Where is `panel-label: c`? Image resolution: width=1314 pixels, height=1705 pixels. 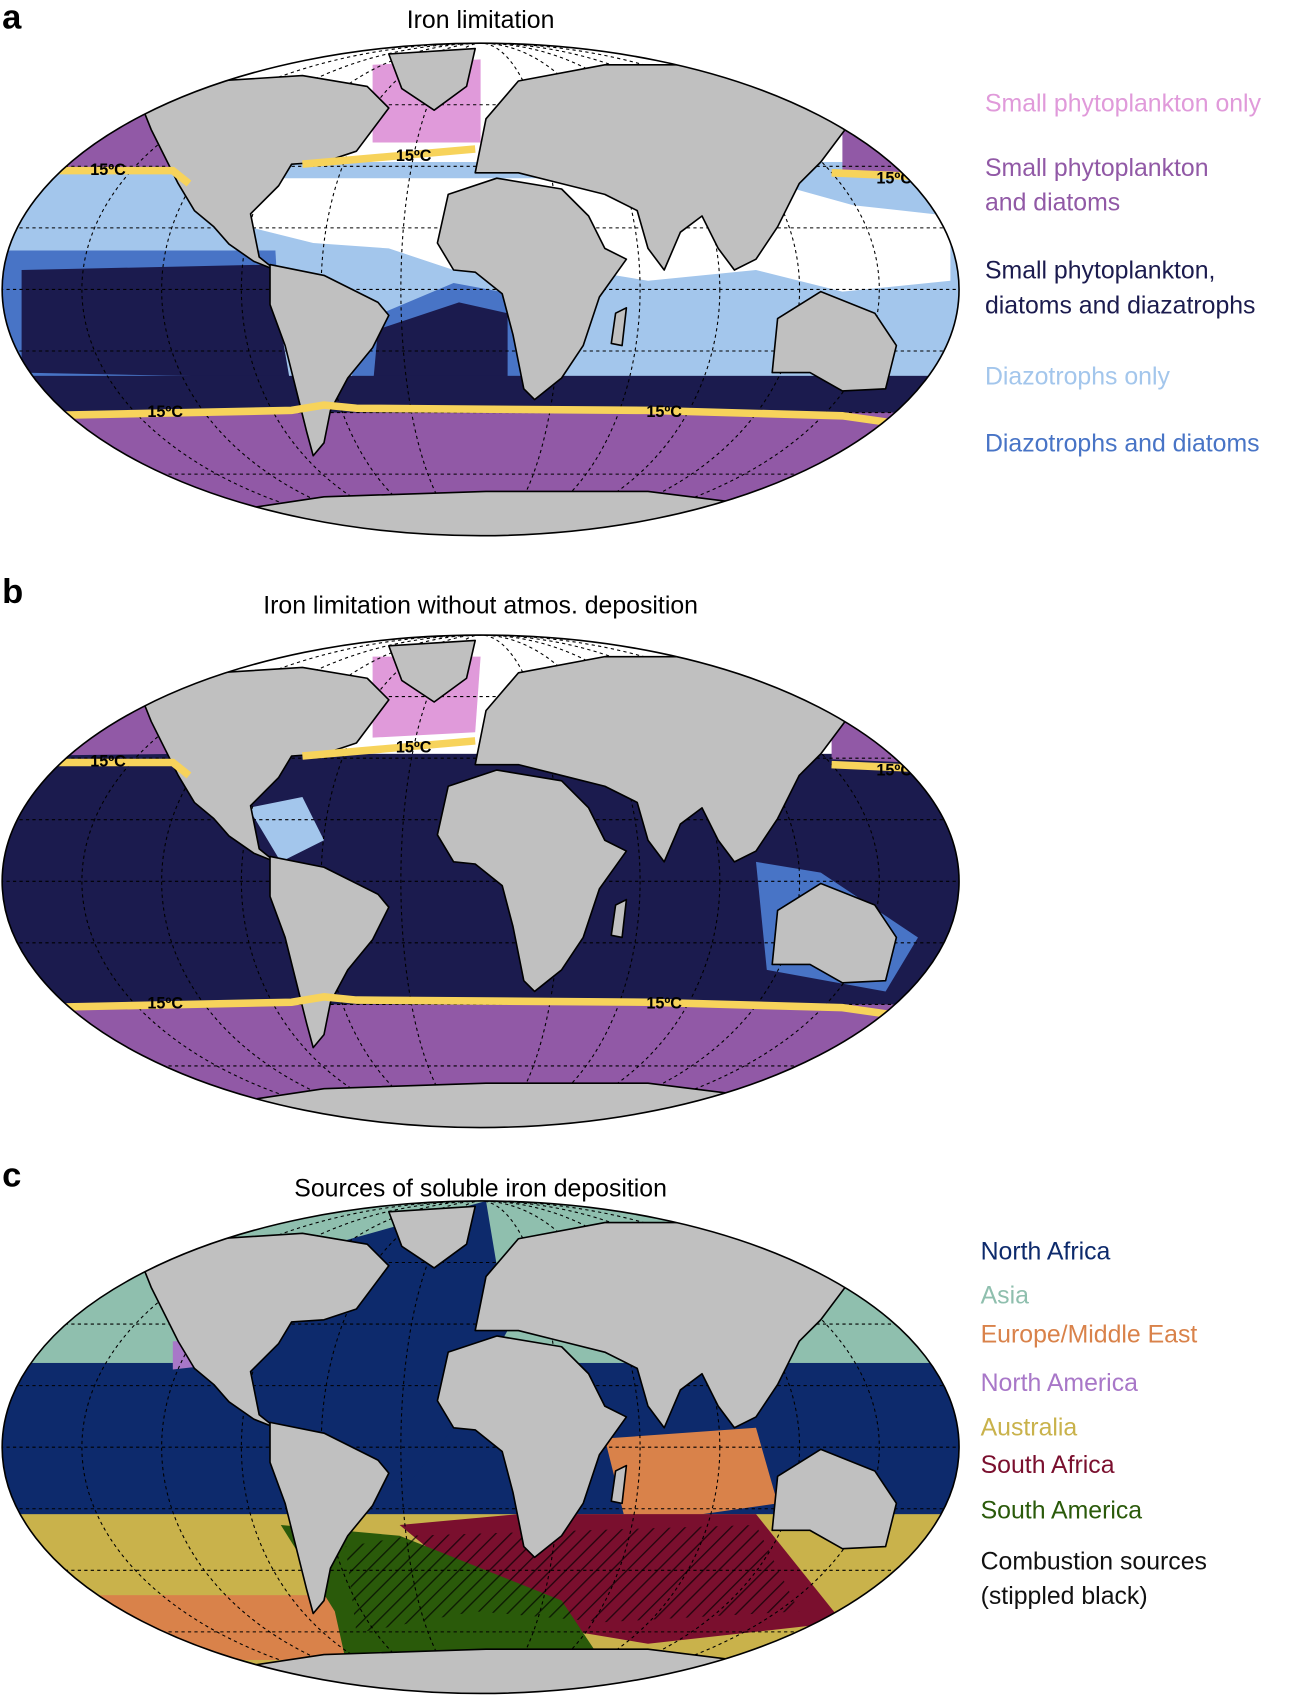
panel-label: c is located at coordinates (11, 1175).